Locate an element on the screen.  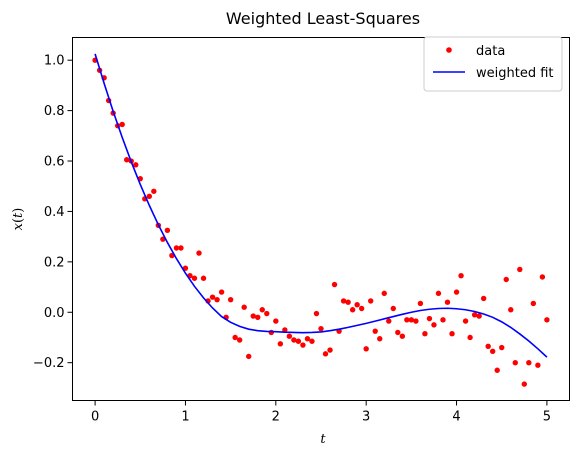
y-tick-label: 0.4 is located at coordinates (54, 212).